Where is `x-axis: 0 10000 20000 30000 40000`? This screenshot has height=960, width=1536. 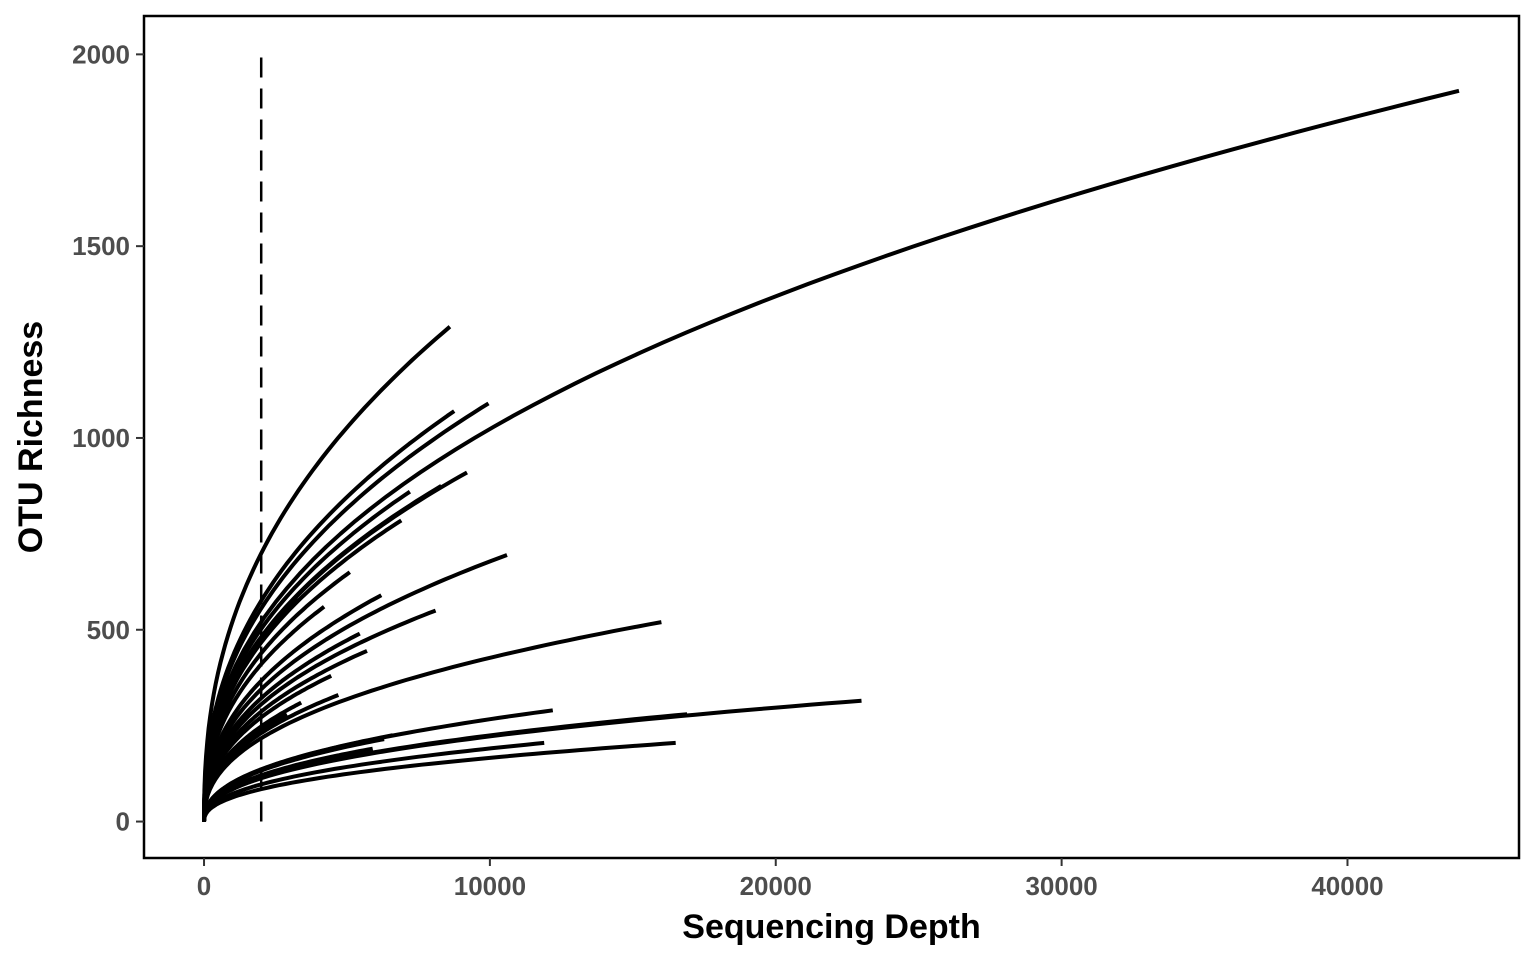 x-axis: 0 10000 20000 30000 40000 is located at coordinates (790, 879).